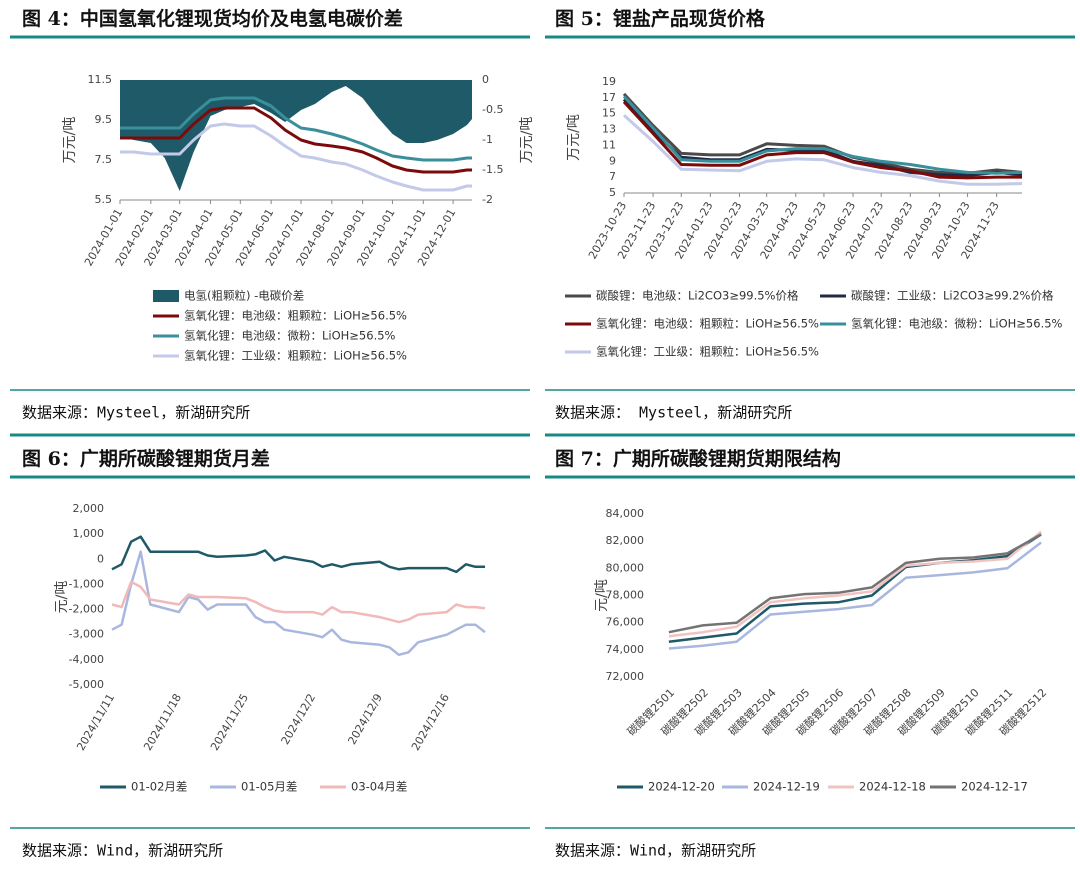 Image resolution: width=1080 pixels, height=871 pixels. What do you see at coordinates (625, 567) in the screenshot?
I see `y-tick-label: 80,000` at bounding box center [625, 567].